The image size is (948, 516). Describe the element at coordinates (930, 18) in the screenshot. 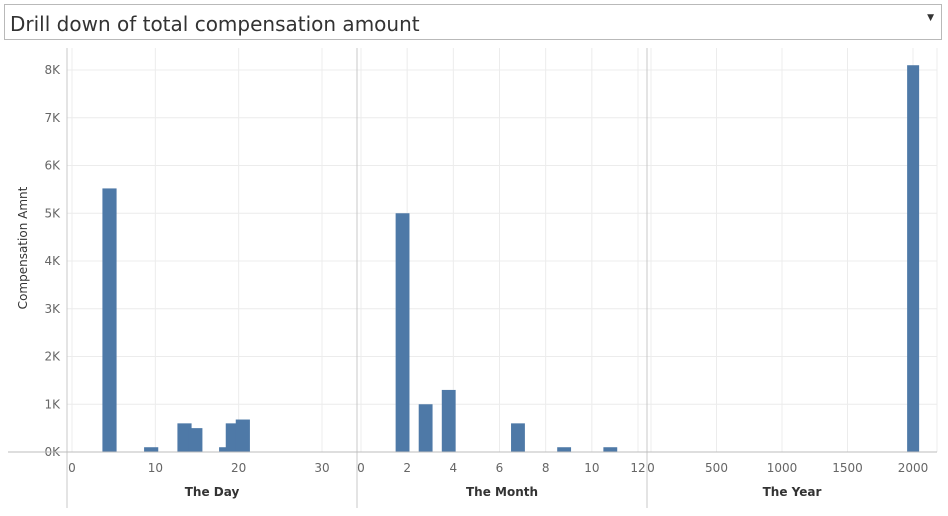

I see `chevron-down-icon: ▼` at that location.